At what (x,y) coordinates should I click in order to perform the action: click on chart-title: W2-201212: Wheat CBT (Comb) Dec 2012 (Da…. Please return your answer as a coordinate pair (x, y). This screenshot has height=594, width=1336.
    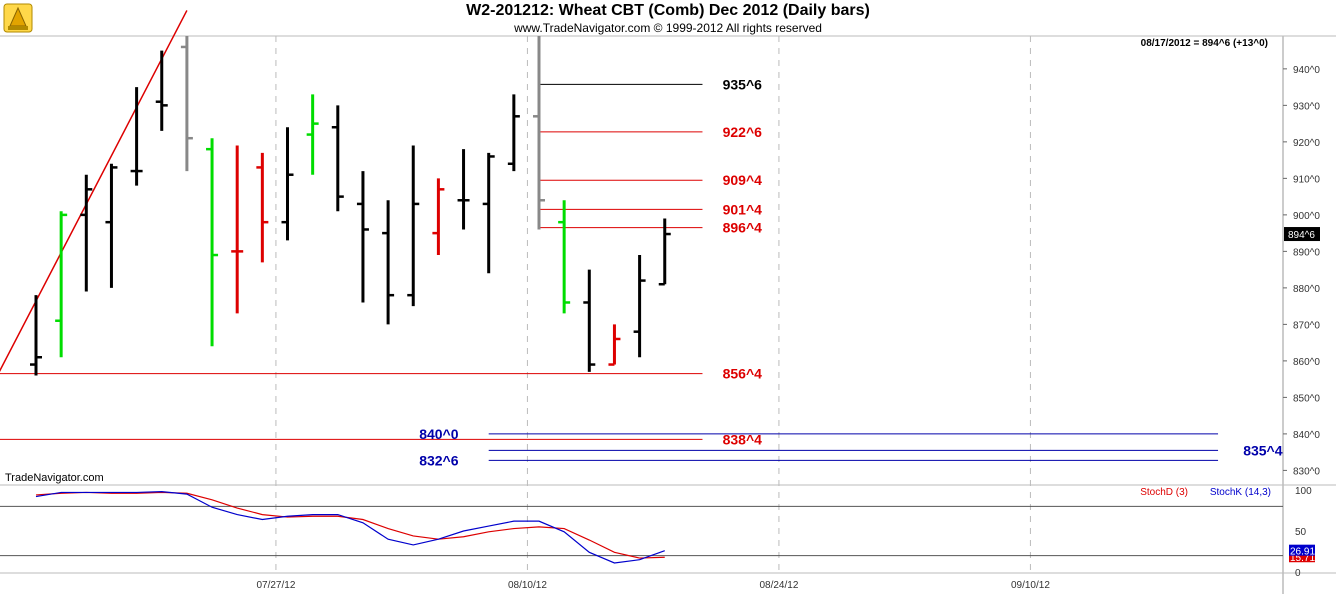
    Looking at the image, I should click on (668, 10).